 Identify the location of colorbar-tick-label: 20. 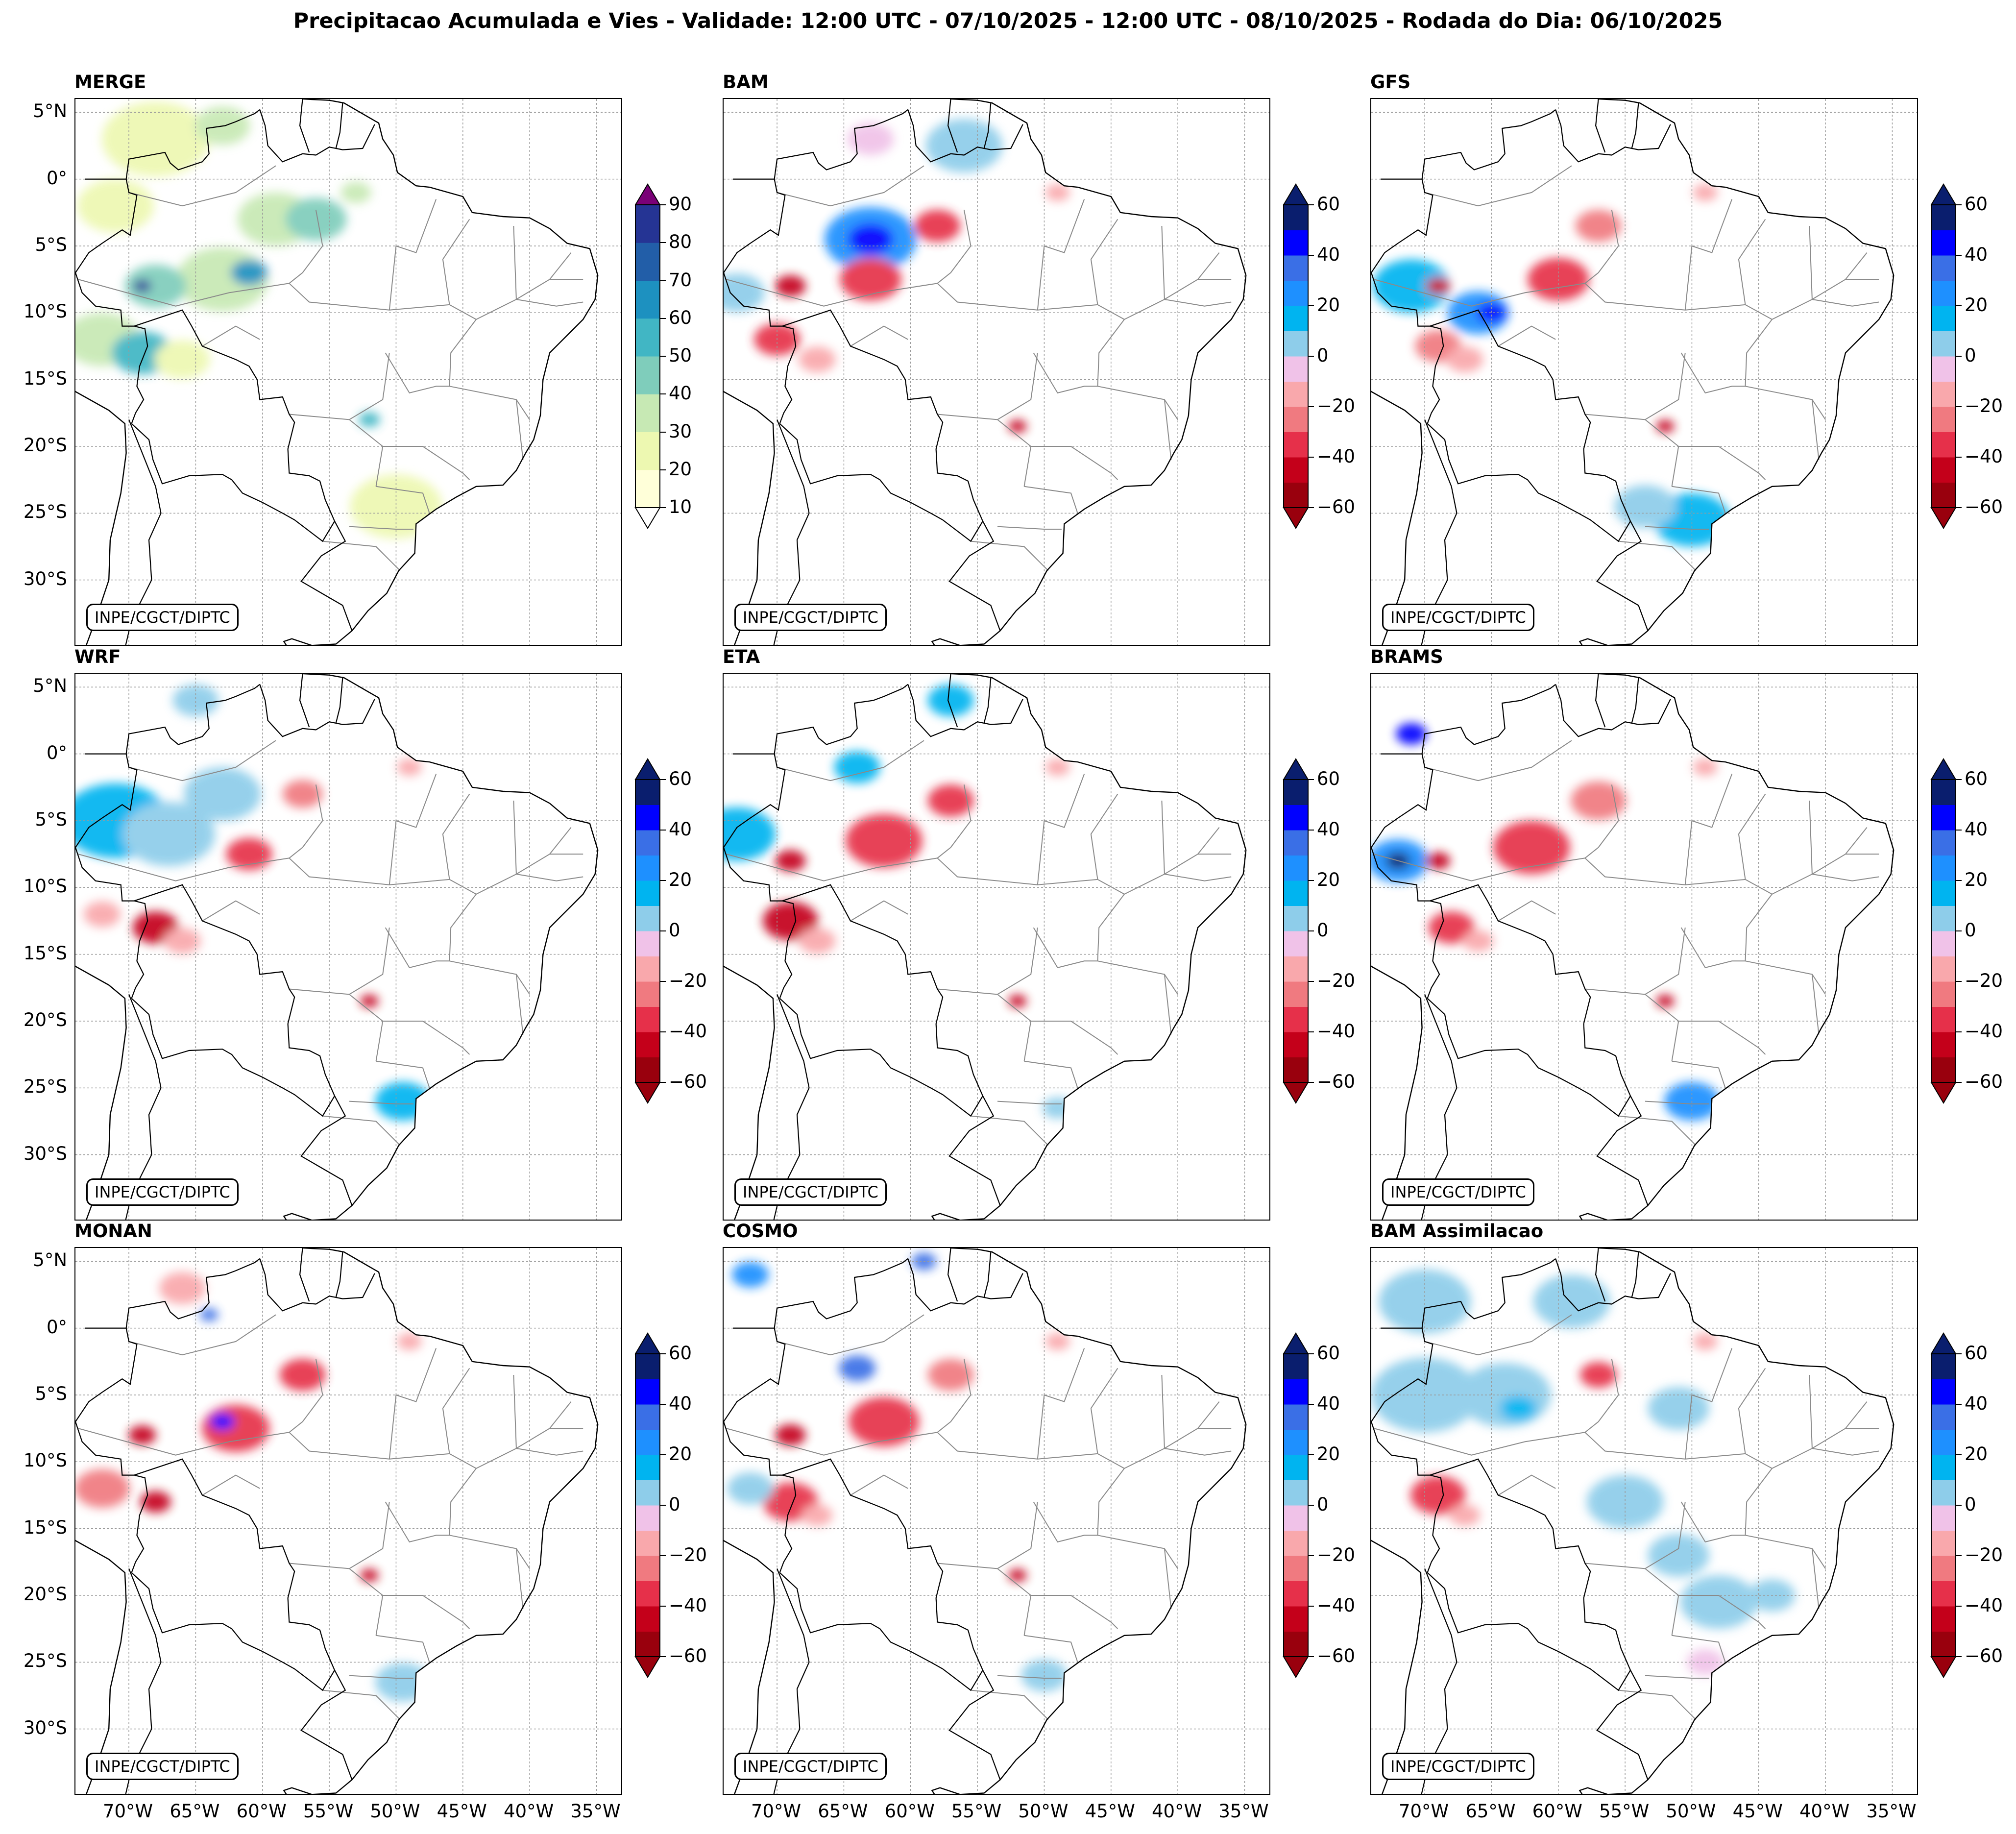
(680, 880).